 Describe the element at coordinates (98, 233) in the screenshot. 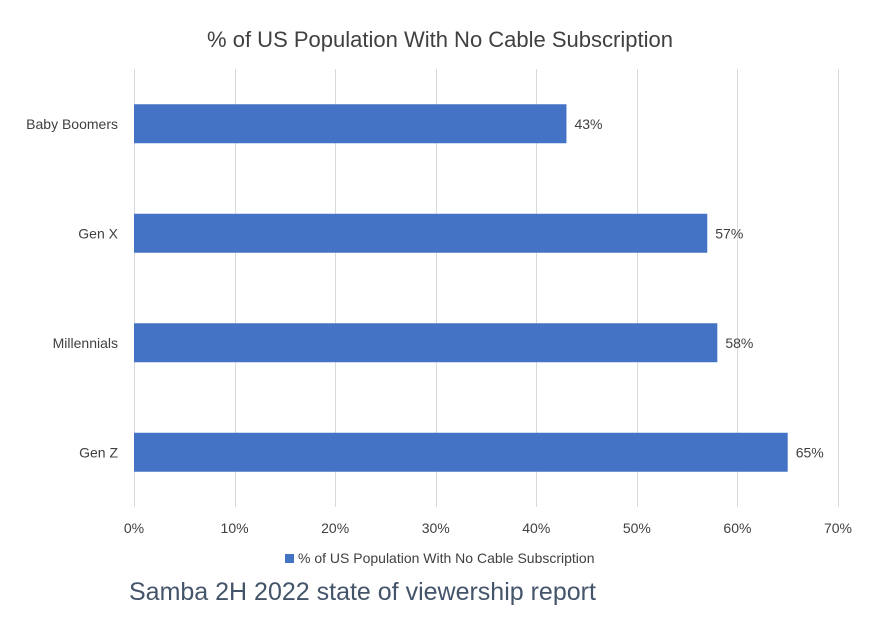

I see `category-label: Gen X` at that location.